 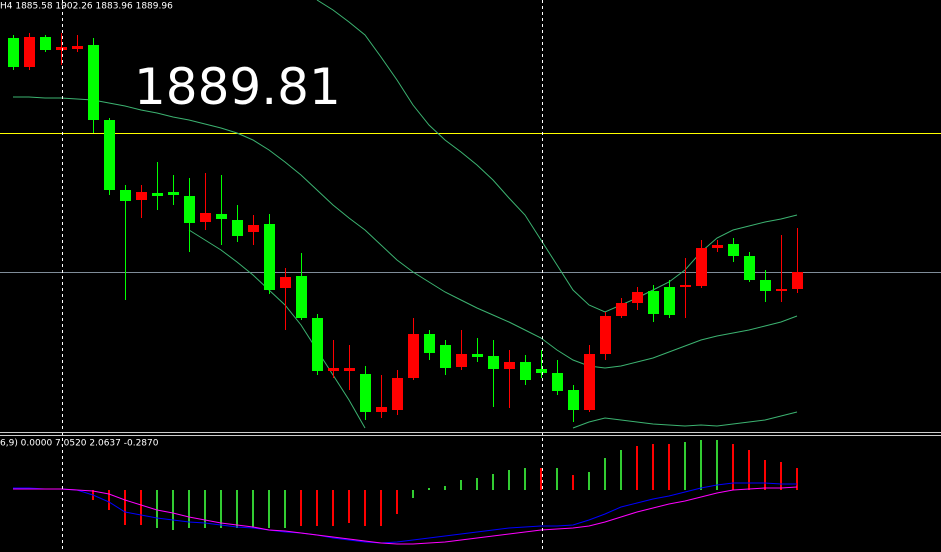 What do you see at coordinates (237, 87) in the screenshot?
I see `price-annotation: 1889.81` at bounding box center [237, 87].